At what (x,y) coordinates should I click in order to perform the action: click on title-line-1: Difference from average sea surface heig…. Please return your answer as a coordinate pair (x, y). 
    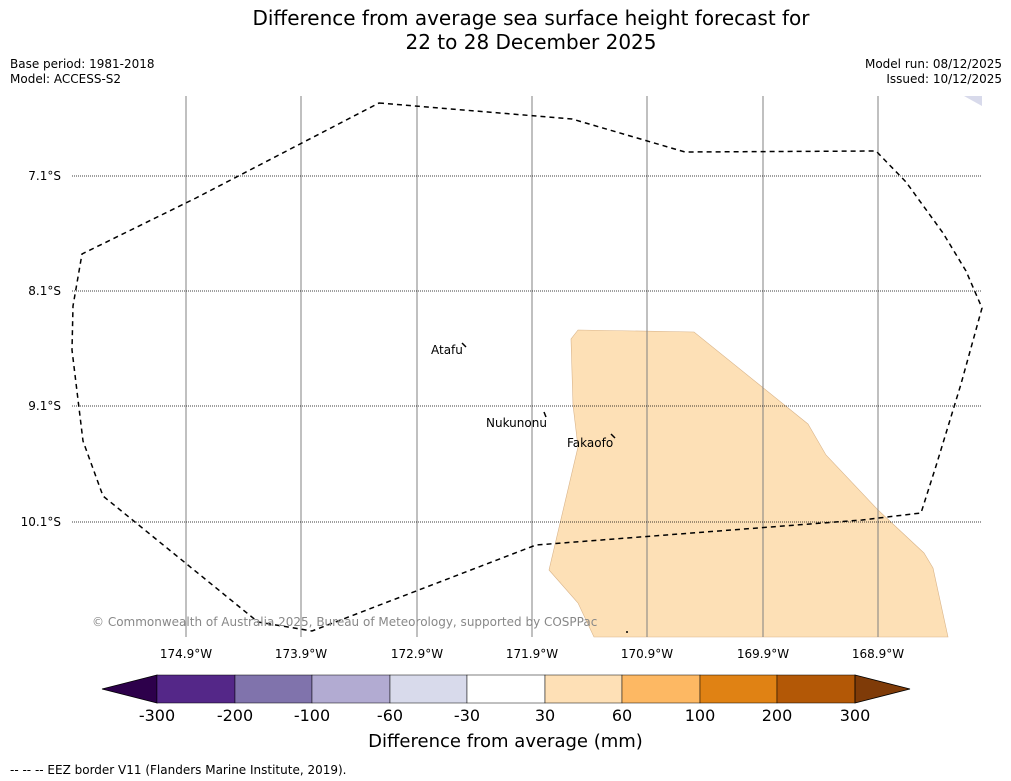
    Looking at the image, I should click on (531, 18).